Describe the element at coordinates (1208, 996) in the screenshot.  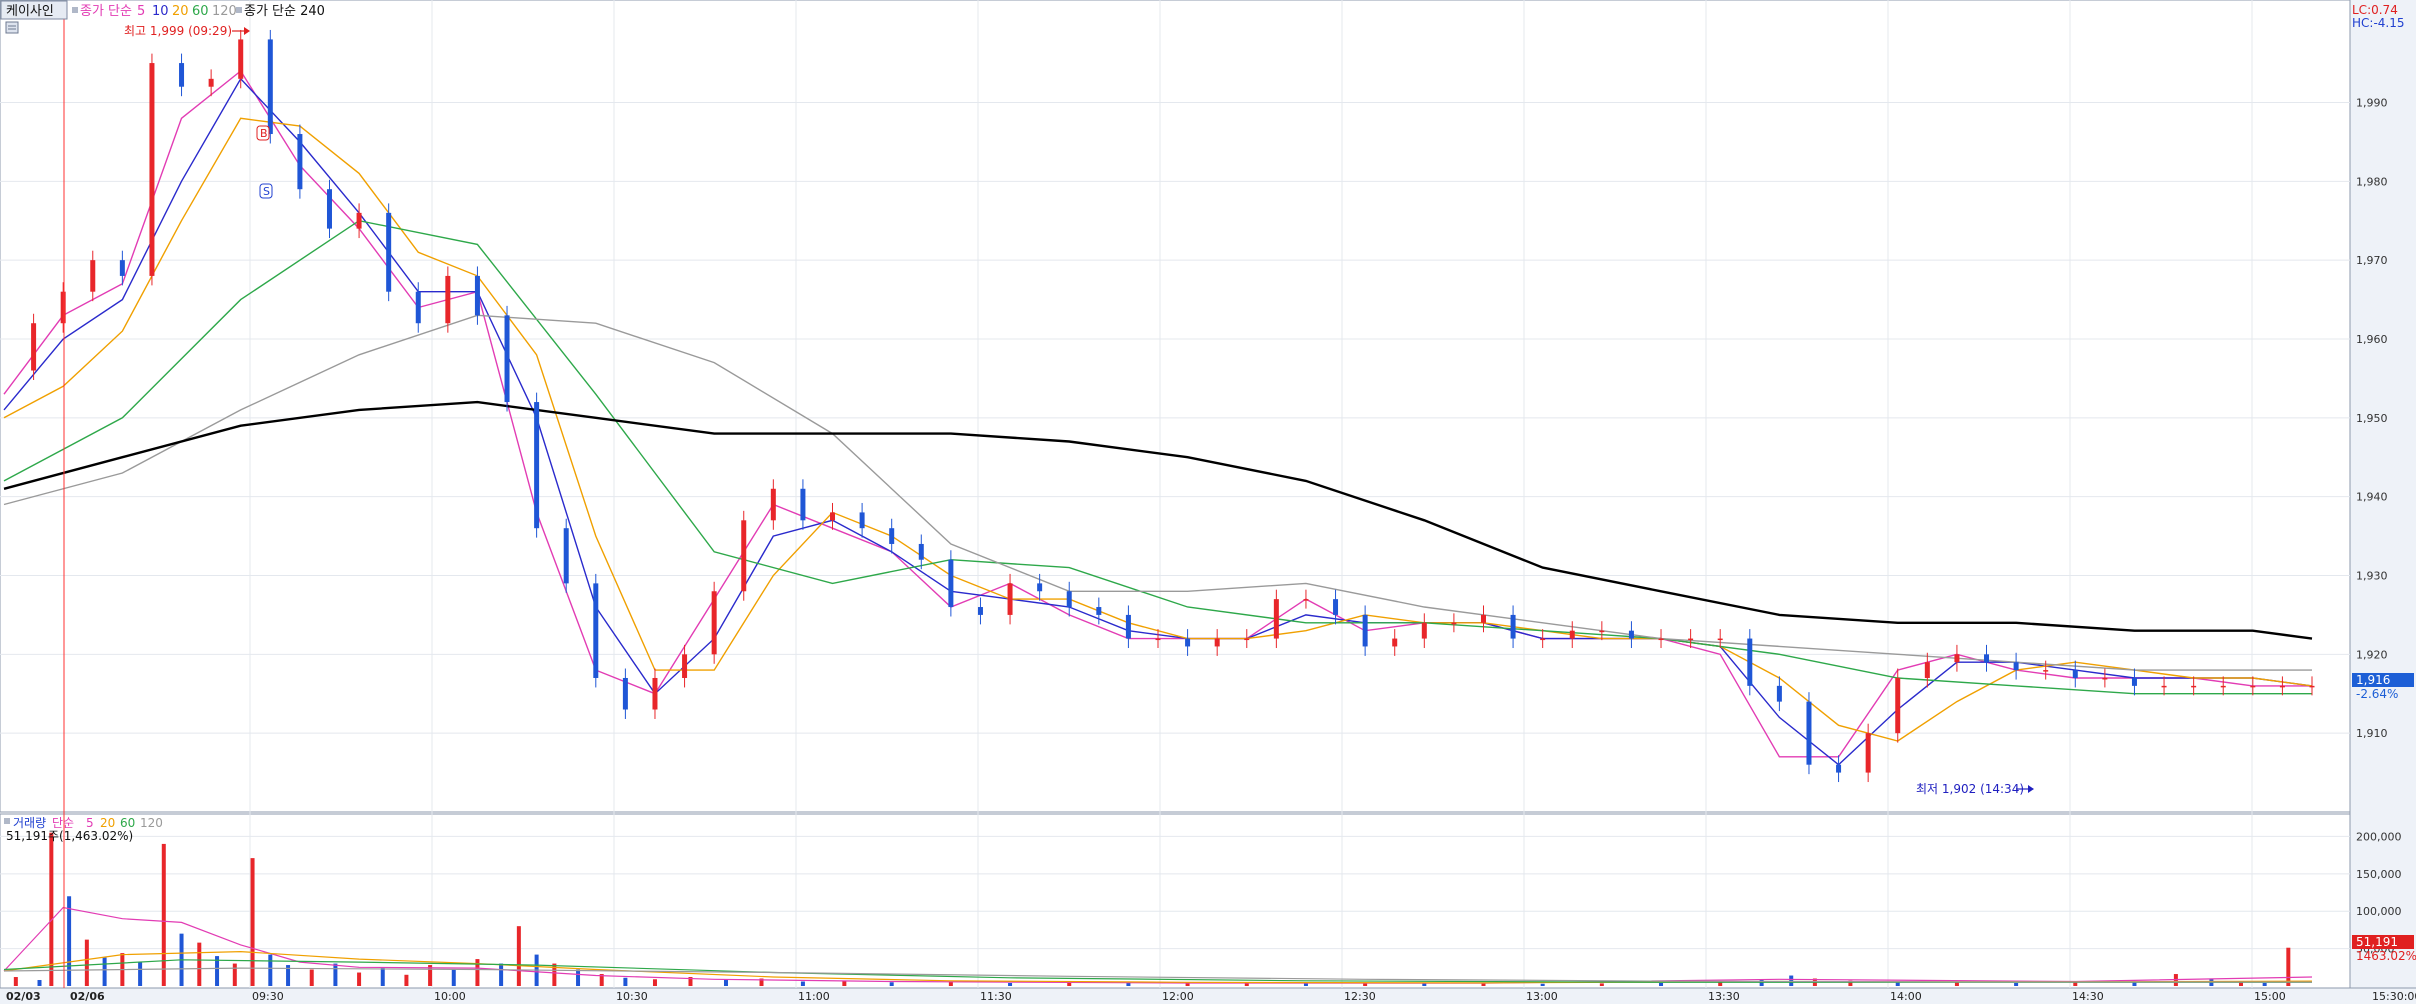
I see `x-axis-strip` at that location.